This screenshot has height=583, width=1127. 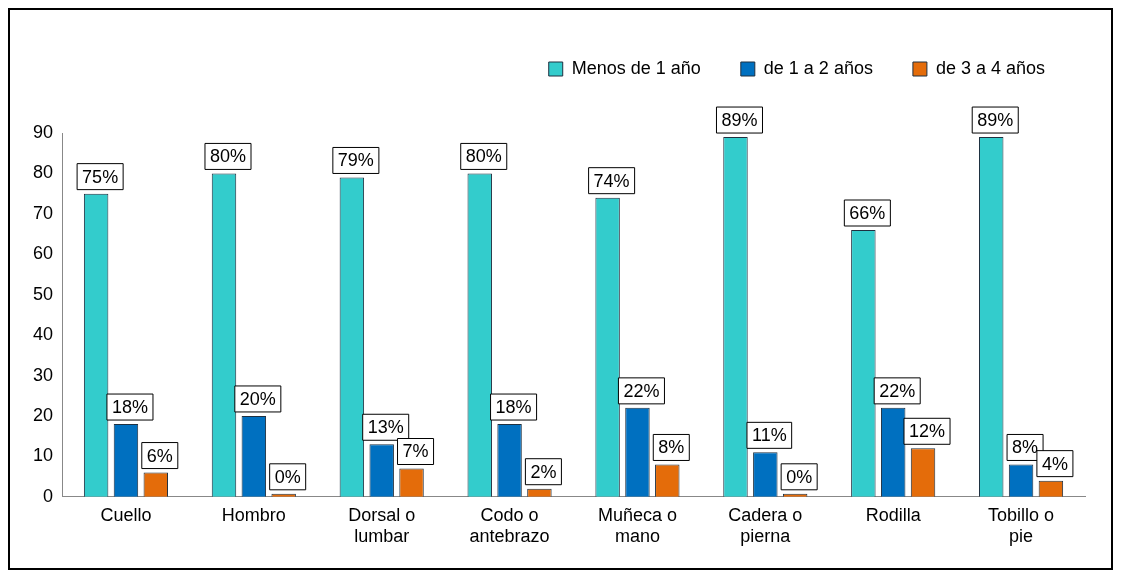 What do you see at coordinates (769, 435) in the screenshot?
I see `data-label: 11%` at bounding box center [769, 435].